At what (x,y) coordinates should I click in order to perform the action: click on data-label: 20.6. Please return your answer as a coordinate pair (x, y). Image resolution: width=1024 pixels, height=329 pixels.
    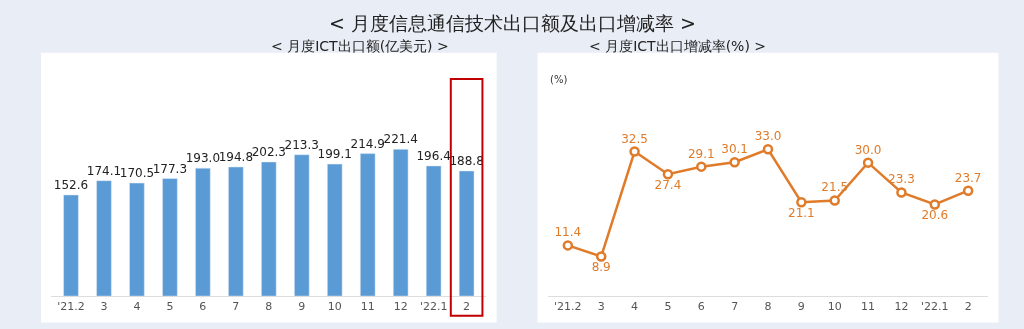
    Looking at the image, I should click on (935, 215).